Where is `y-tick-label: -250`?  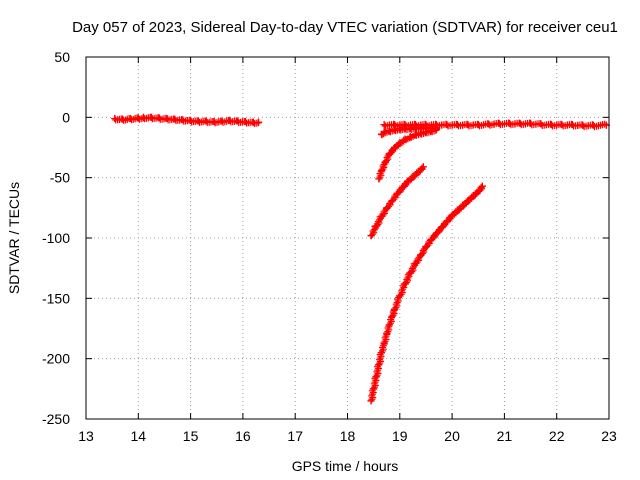 y-tick-label: -250 is located at coordinates (56, 419).